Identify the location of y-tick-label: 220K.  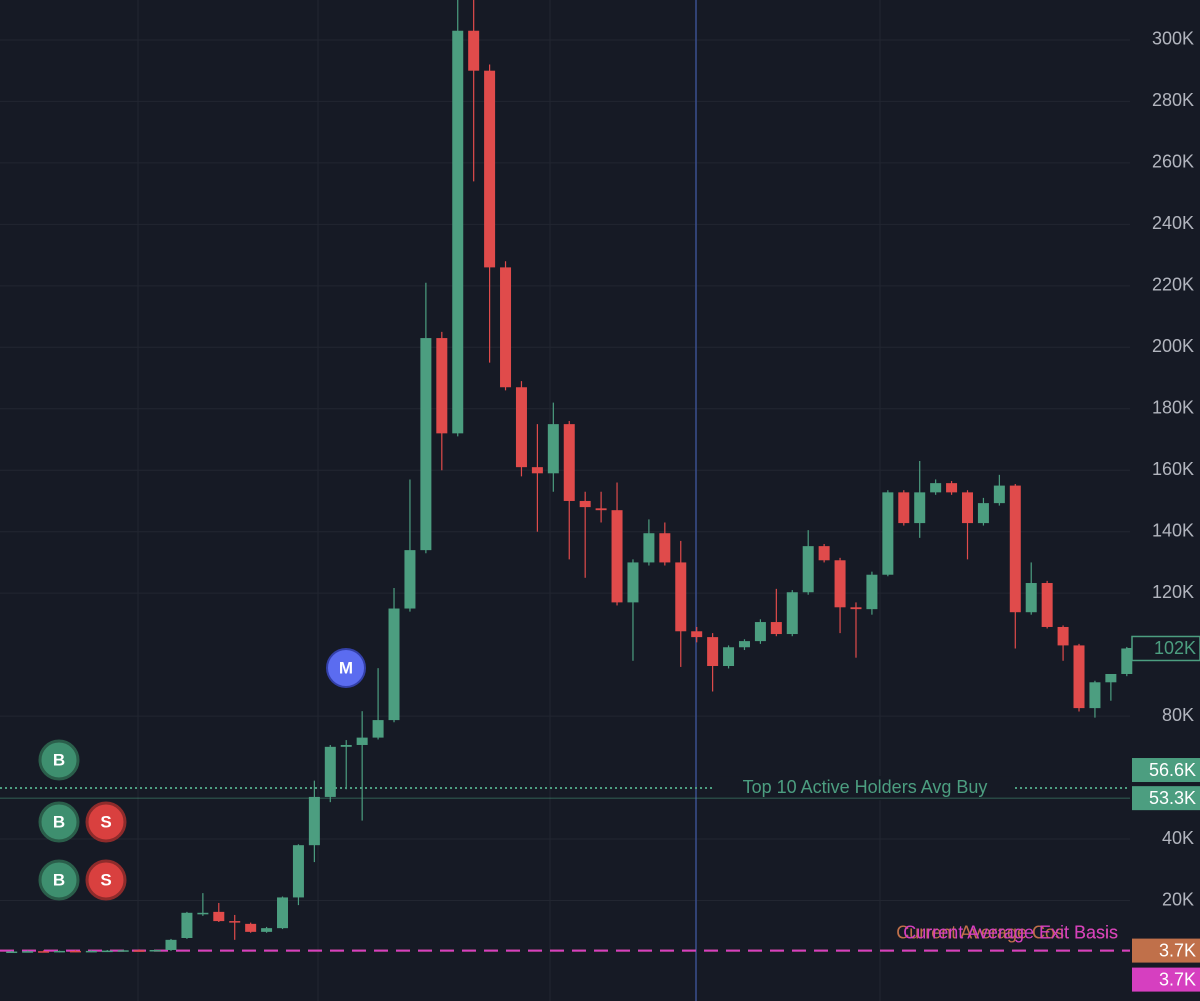
(1173, 285).